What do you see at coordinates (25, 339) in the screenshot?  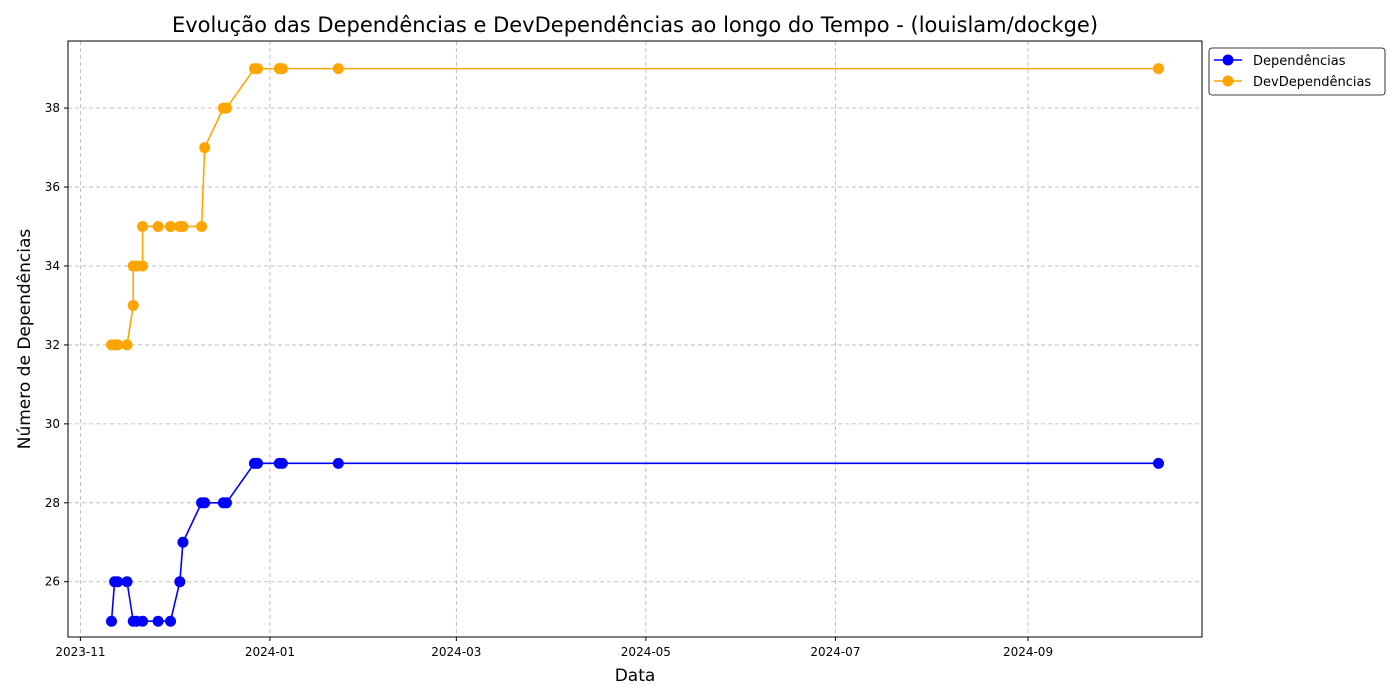 I see `y-axis-label: Número de Dependências` at bounding box center [25, 339].